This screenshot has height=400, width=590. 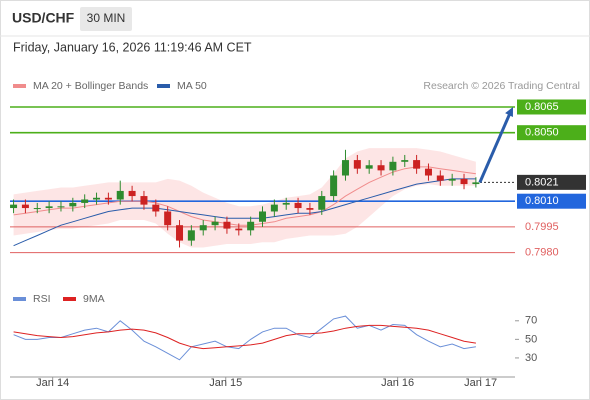 What do you see at coordinates (542, 107) in the screenshot?
I see `level-label: 0.8065` at bounding box center [542, 107].